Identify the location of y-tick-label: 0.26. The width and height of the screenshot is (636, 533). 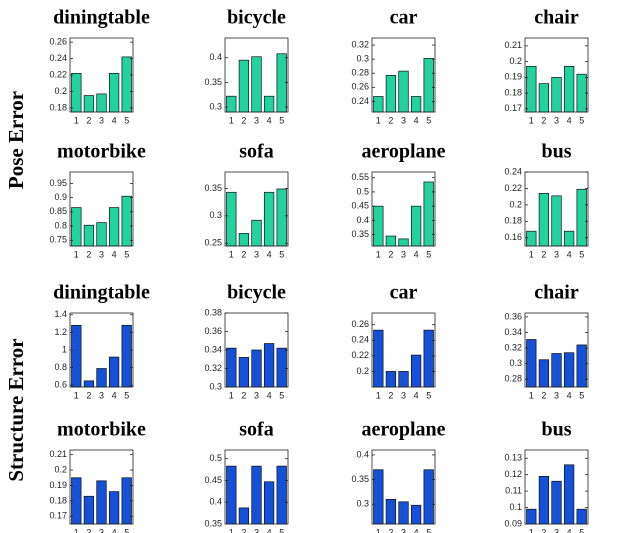
(360, 324).